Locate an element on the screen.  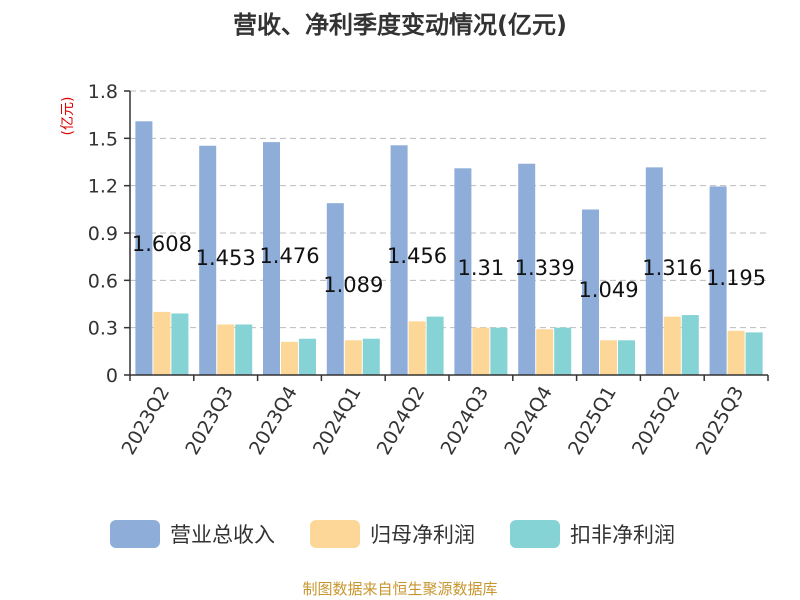
data-label-revenue: 1.339 is located at coordinates (545, 268).